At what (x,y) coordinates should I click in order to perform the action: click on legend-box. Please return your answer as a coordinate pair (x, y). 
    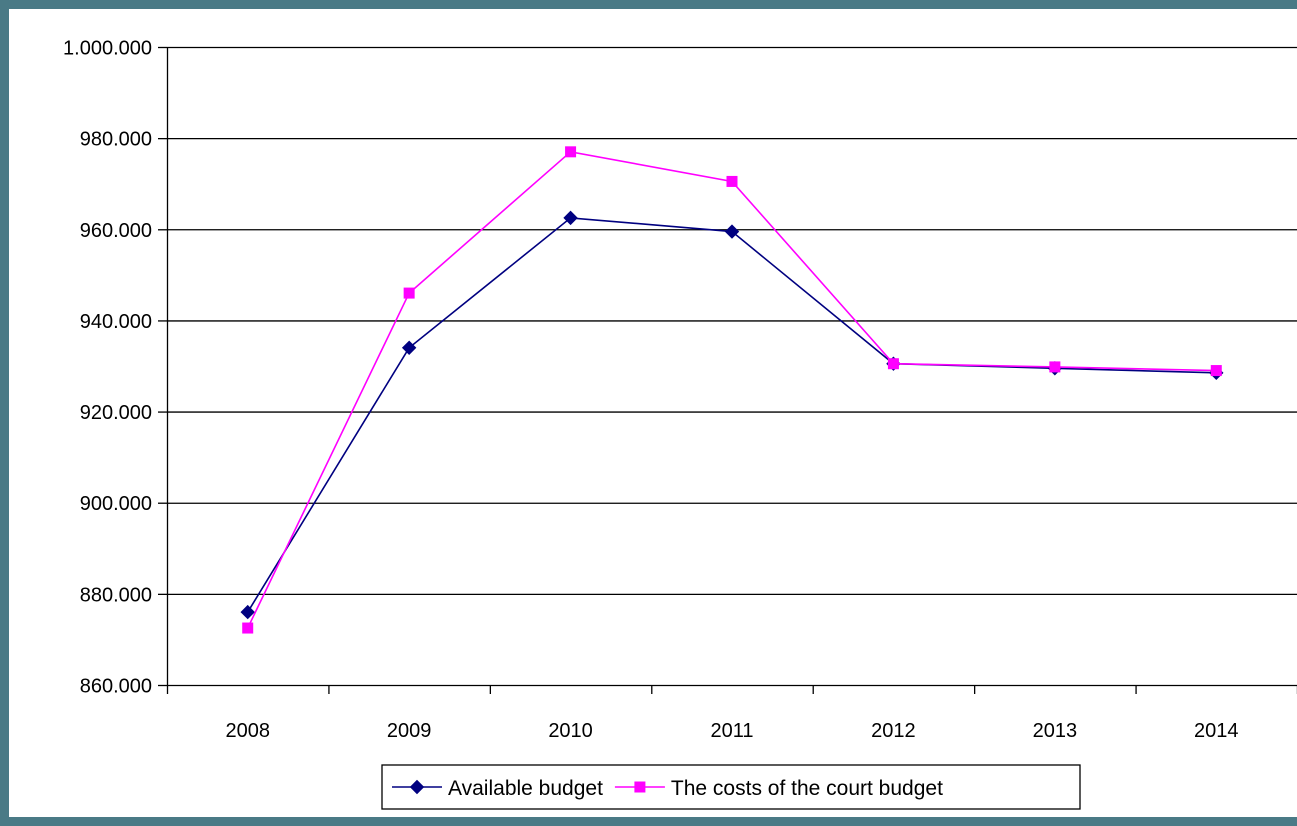
    Looking at the image, I should click on (731, 787).